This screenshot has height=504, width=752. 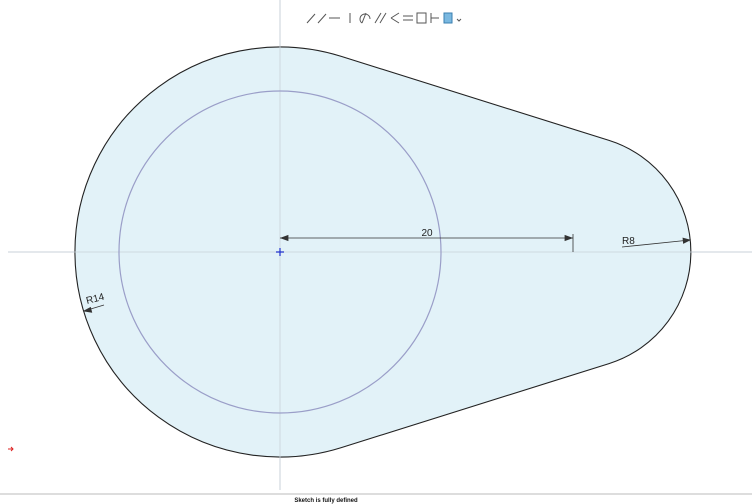 What do you see at coordinates (95, 299) in the screenshot?
I see `radius-label: R14` at bounding box center [95, 299].